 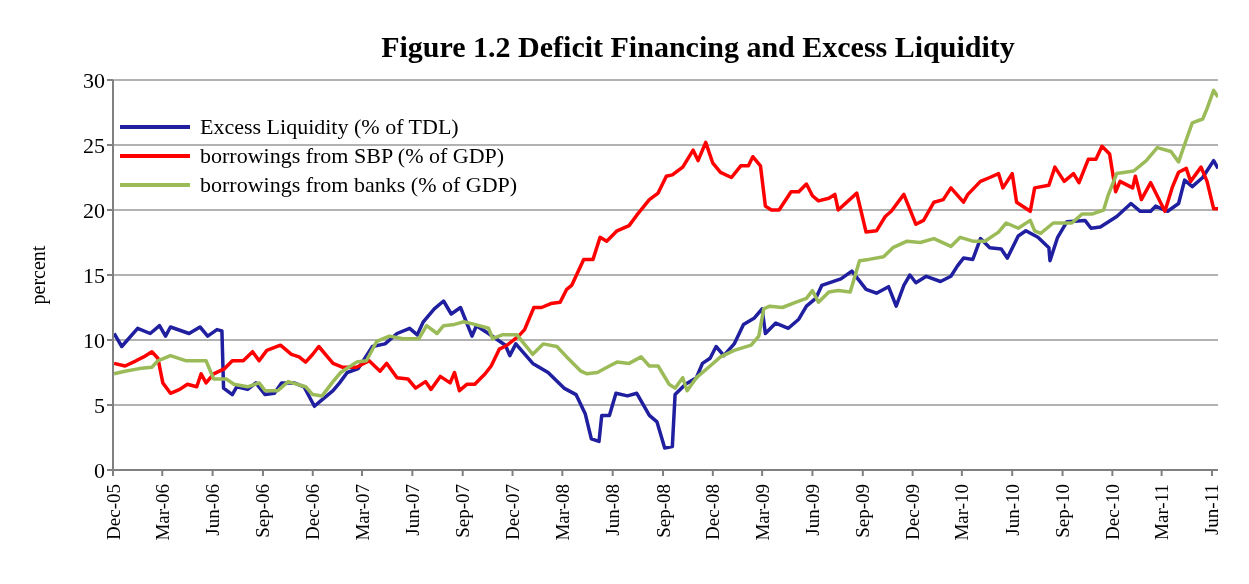 What do you see at coordinates (698, 46) in the screenshot?
I see `chart-title: Figure 1.2 Deficit Financing and Excess Liquidity` at bounding box center [698, 46].